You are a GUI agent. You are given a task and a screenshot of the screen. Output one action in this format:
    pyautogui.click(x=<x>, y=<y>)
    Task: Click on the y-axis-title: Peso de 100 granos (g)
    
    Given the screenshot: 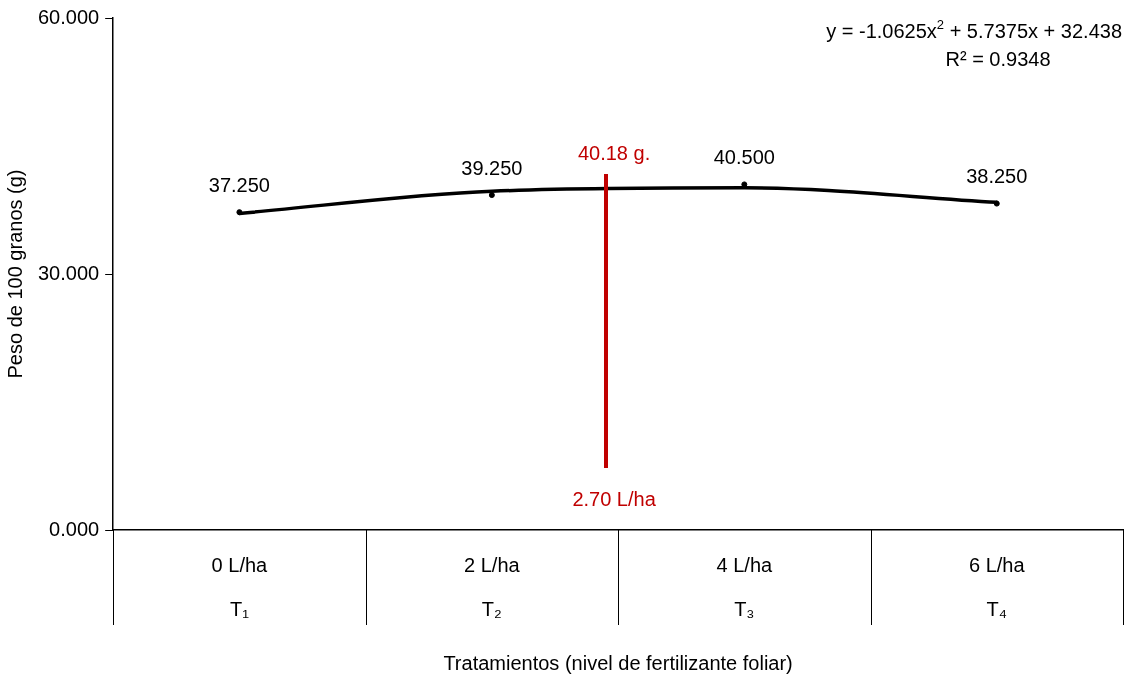 What is the action you would take?
    pyautogui.click(x=14, y=274)
    